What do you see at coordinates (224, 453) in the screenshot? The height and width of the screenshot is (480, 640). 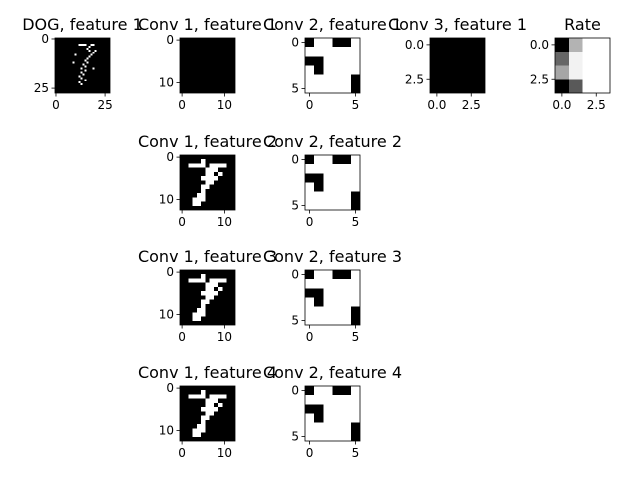 I see `x-tick-label: 10` at bounding box center [224, 453].